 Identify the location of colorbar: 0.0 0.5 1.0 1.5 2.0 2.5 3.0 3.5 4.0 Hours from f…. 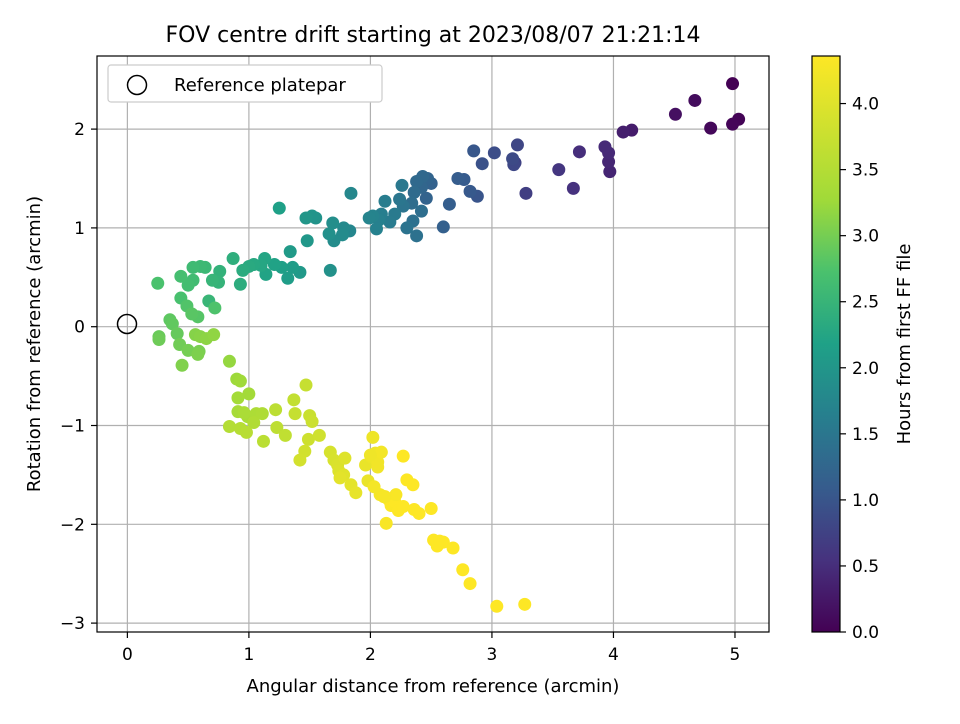
(863, 349).